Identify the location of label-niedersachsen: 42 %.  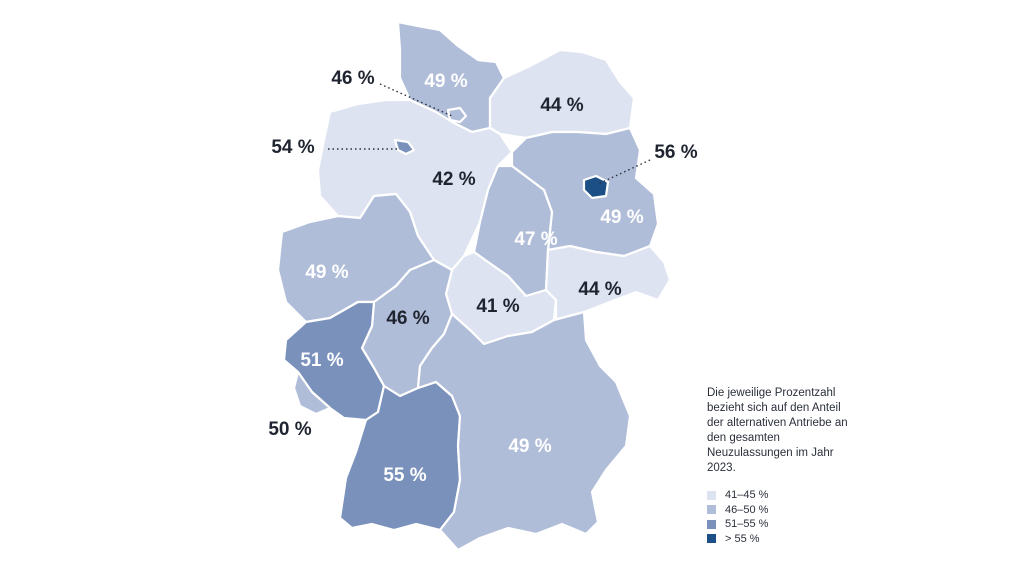
(453, 179).